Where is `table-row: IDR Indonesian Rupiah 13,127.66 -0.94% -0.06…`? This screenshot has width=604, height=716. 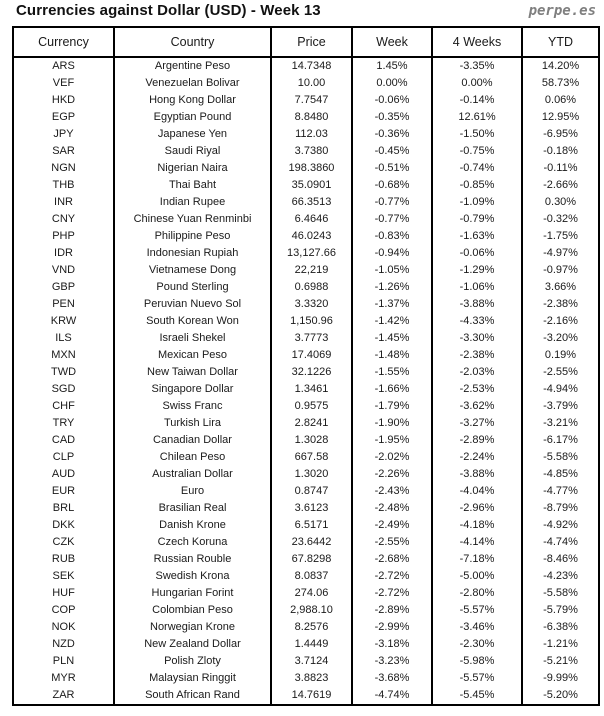
table-row: IDR Indonesian Rupiah 13,127.66 -0.94% -0.06… is located at coordinates (306, 253).